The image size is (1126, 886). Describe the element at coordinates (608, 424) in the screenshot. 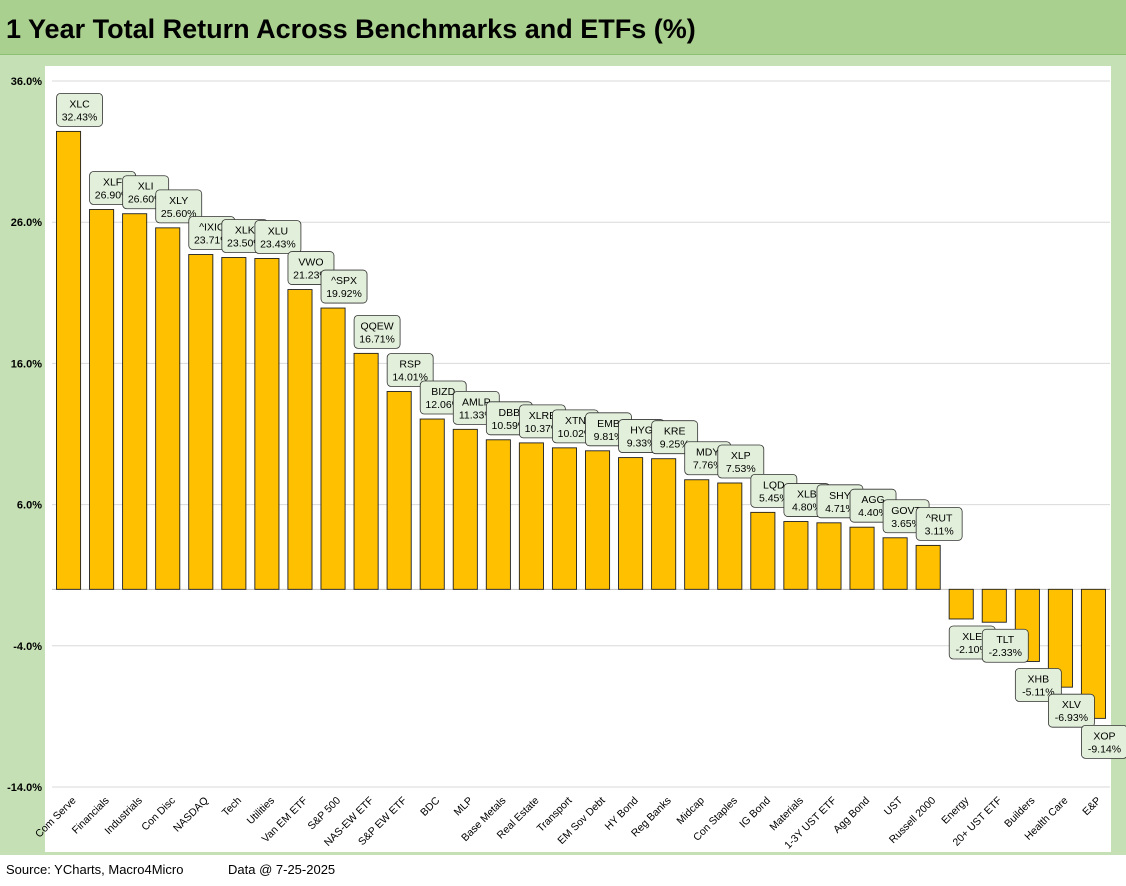

I see `data-label-ticker: EMB` at that location.